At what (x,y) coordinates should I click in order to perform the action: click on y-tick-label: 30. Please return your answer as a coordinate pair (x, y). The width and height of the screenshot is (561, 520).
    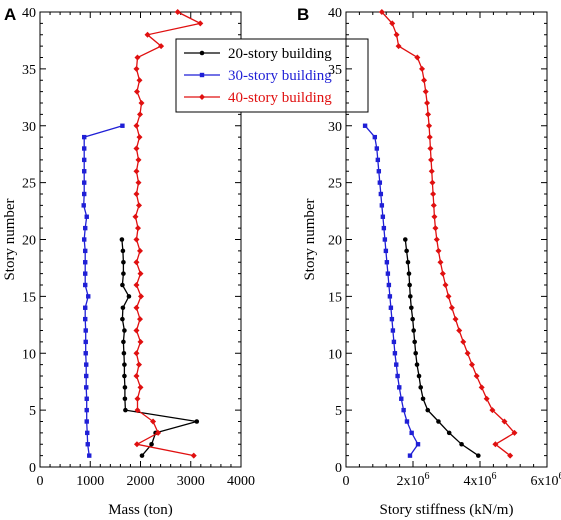
    Looking at the image, I should click on (335, 127).